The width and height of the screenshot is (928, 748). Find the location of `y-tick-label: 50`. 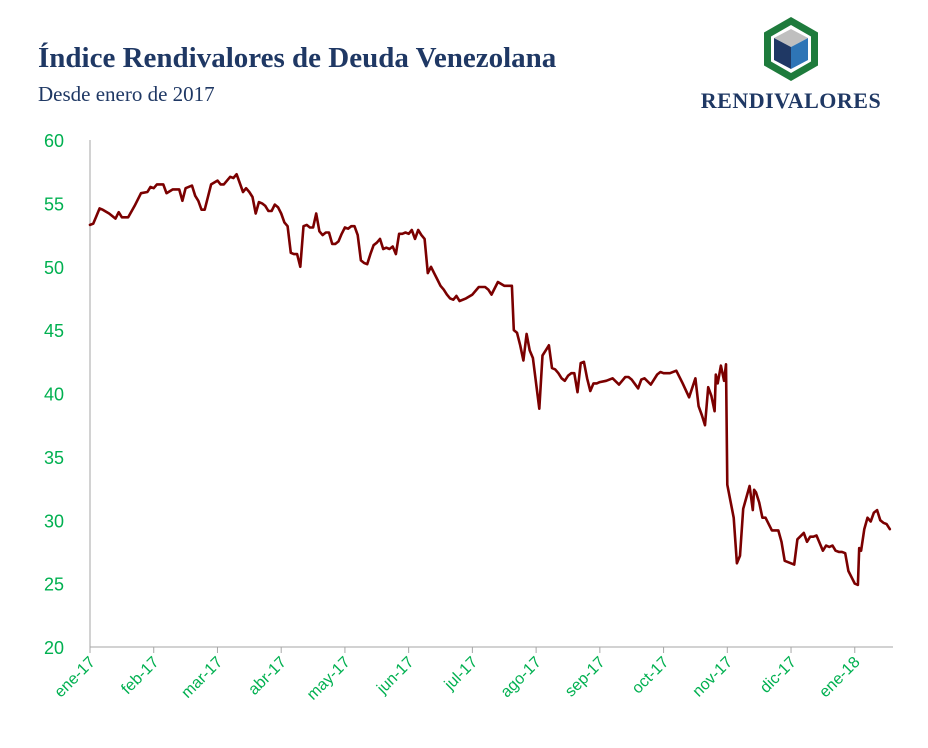

y-tick-label: 50 is located at coordinates (54, 268).